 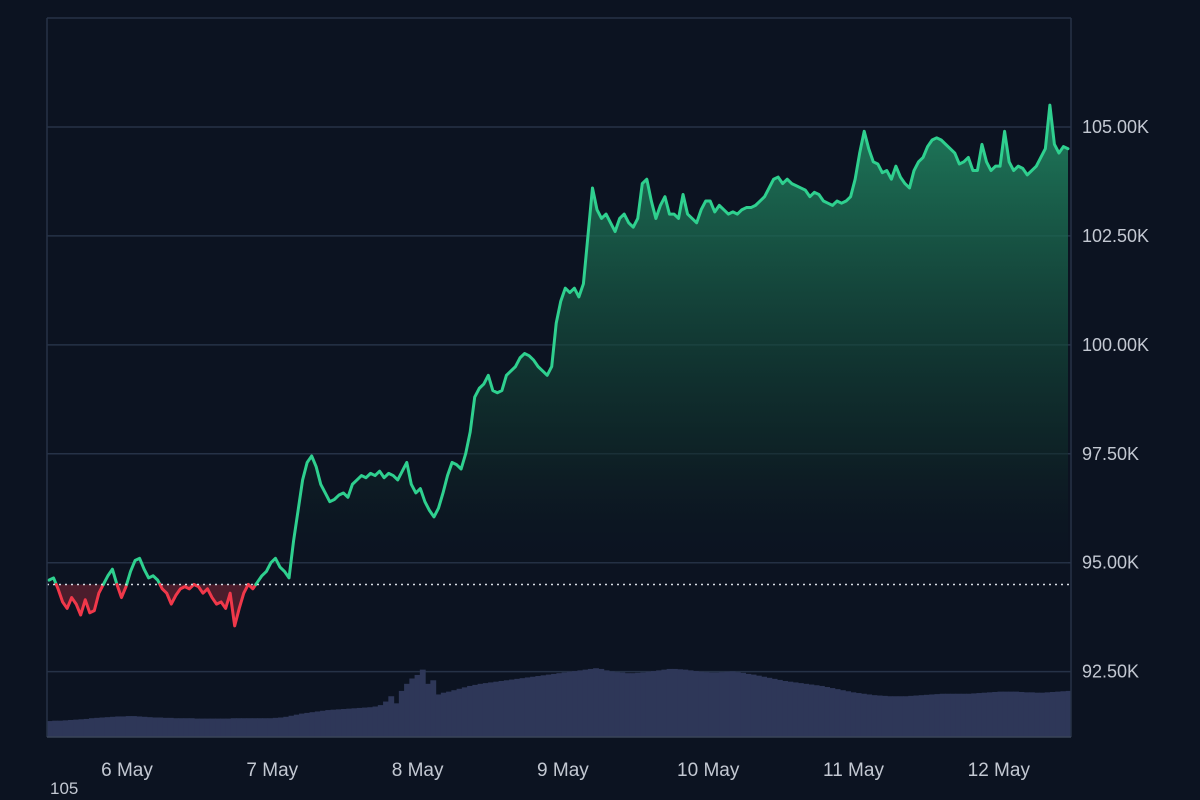 I want to click on x-tick-label: 6 May, so click(x=127, y=770).